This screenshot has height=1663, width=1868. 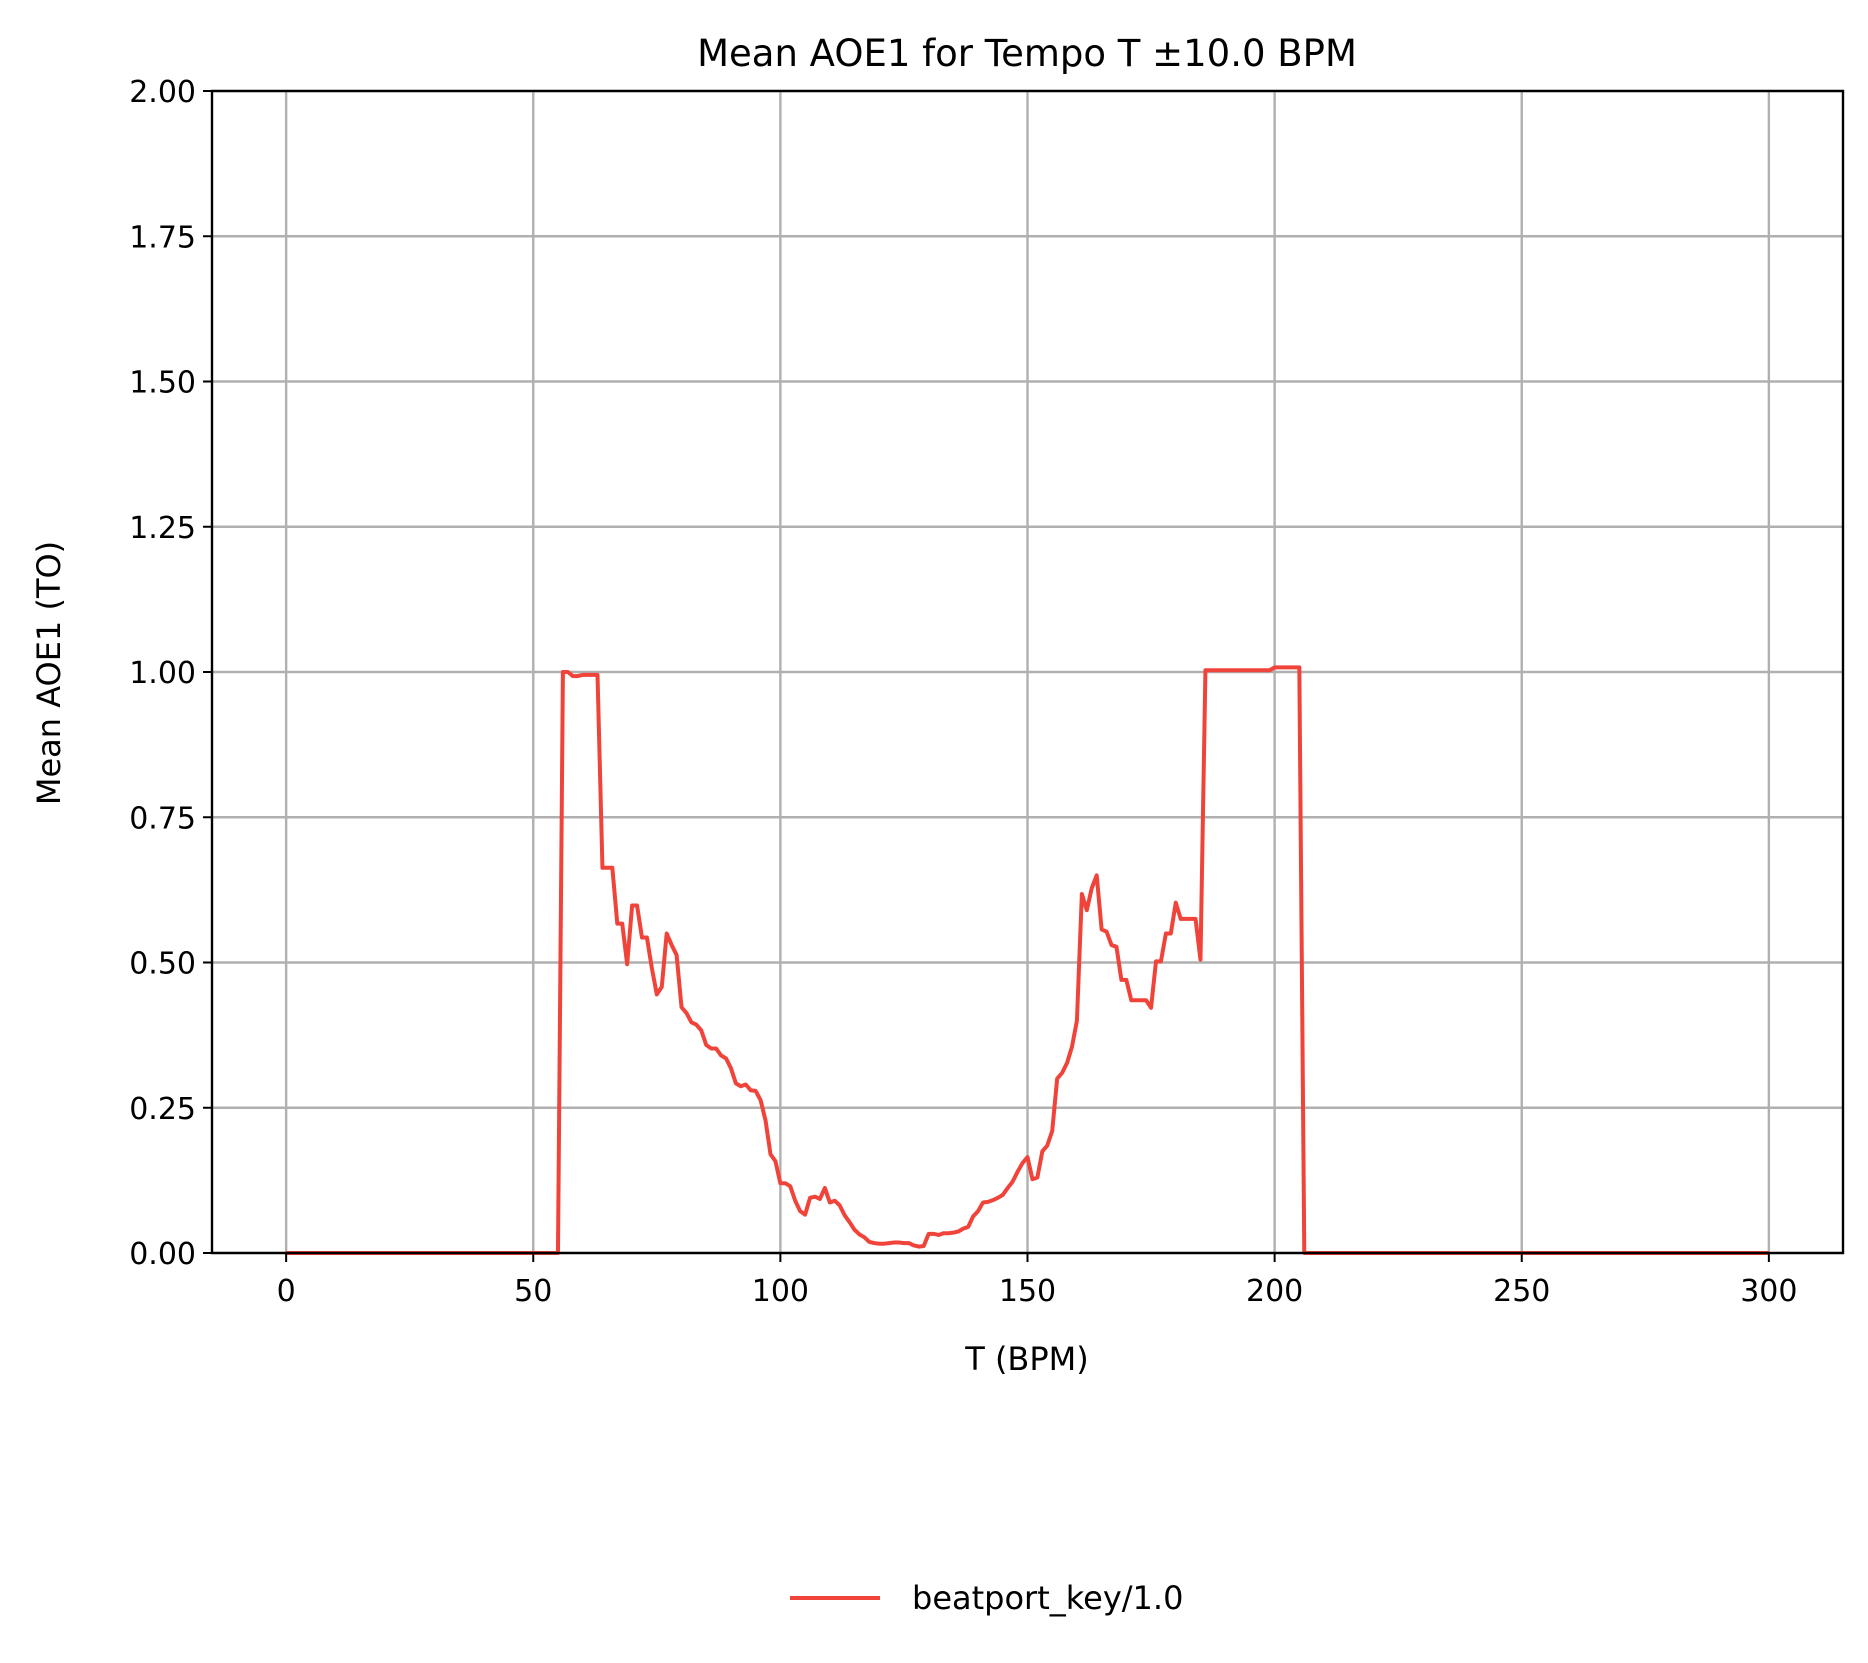 I want to click on chart-title: Mean AOE1 for Tempo T ±10.0 BPM, so click(x=1027, y=53).